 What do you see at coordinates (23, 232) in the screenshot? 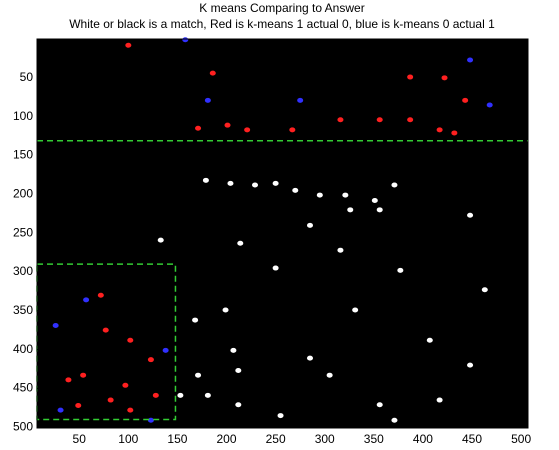
I see `y-tick-label: 250` at bounding box center [23, 232].